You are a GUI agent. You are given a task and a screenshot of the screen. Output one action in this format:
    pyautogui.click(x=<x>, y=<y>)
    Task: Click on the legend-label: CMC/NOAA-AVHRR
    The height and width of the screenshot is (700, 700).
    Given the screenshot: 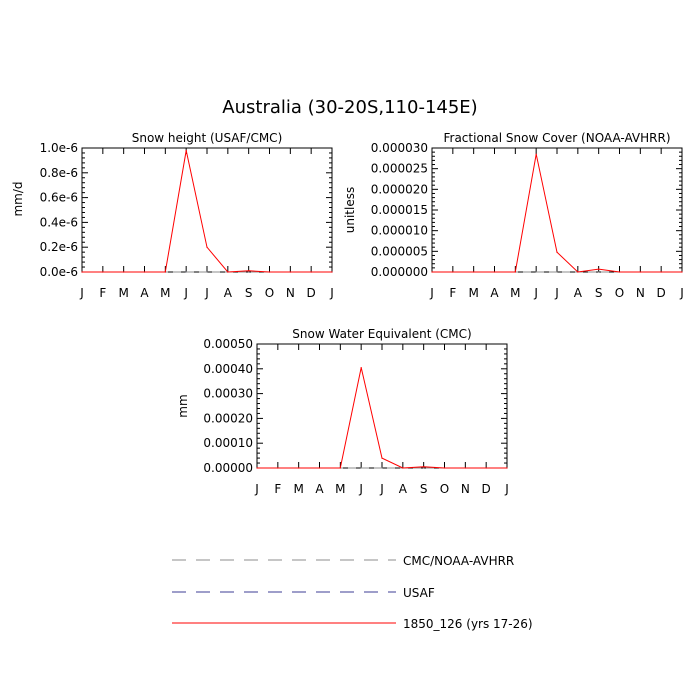 What is the action you would take?
    pyautogui.click(x=458, y=561)
    